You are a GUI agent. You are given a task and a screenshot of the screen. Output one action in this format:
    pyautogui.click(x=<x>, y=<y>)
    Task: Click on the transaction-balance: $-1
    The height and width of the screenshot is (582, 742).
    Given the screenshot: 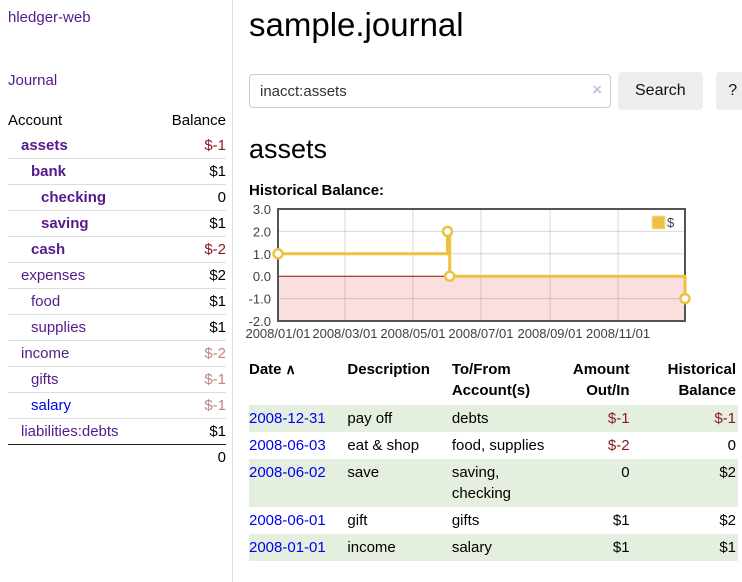 What is the action you would take?
    pyautogui.click(x=725, y=418)
    